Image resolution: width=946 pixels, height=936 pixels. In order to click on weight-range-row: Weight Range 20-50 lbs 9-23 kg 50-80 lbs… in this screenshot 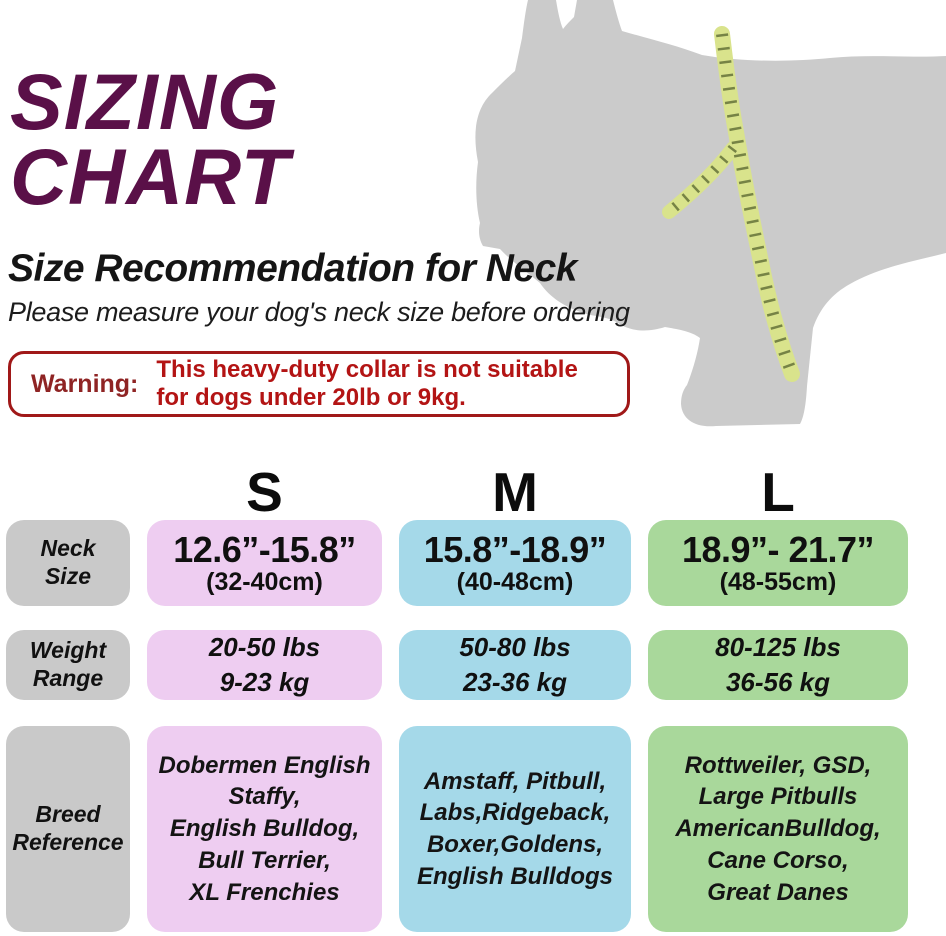, I will do `click(457, 665)`.